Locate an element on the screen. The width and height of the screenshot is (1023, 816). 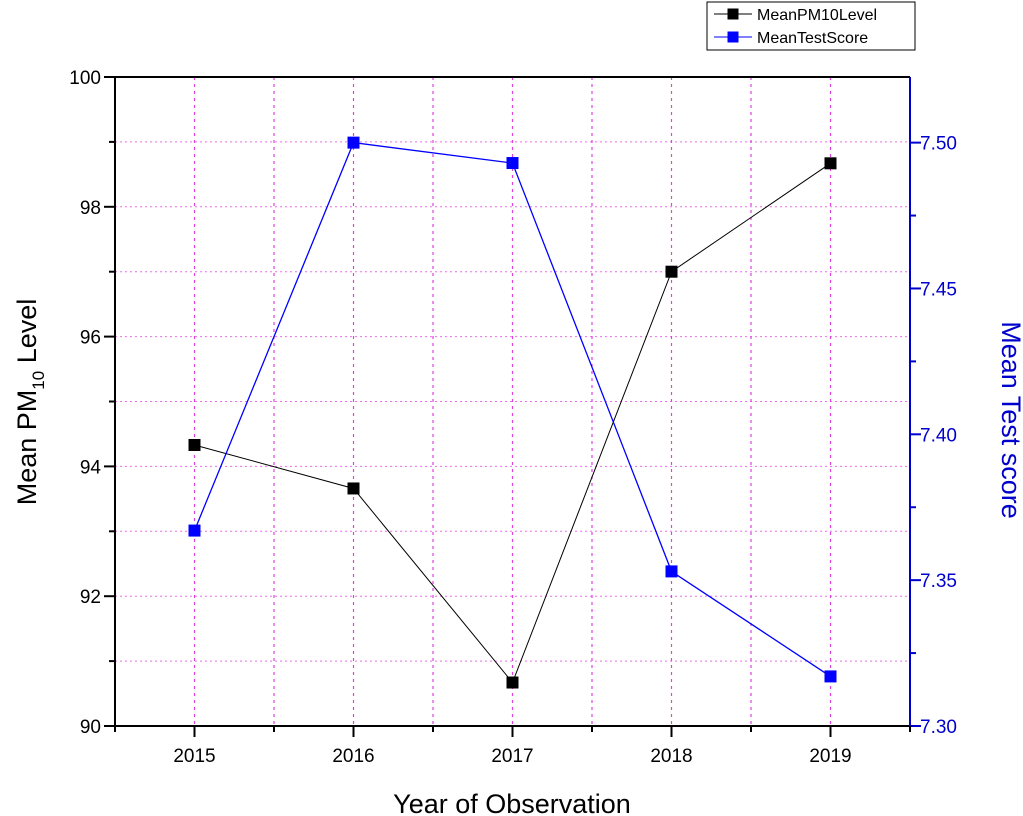
left-y-axis-title-subscript: 10 is located at coordinates (38, 380).